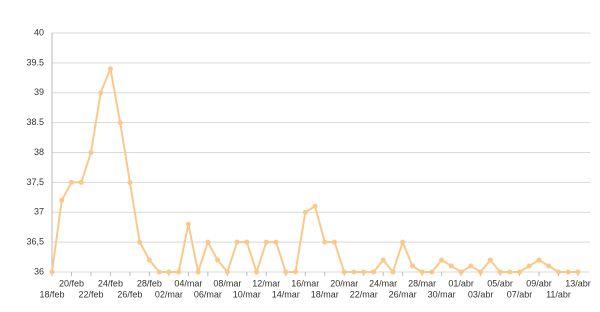  What do you see at coordinates (39, 32) in the screenshot?
I see `y-tick-label: 40` at bounding box center [39, 32].